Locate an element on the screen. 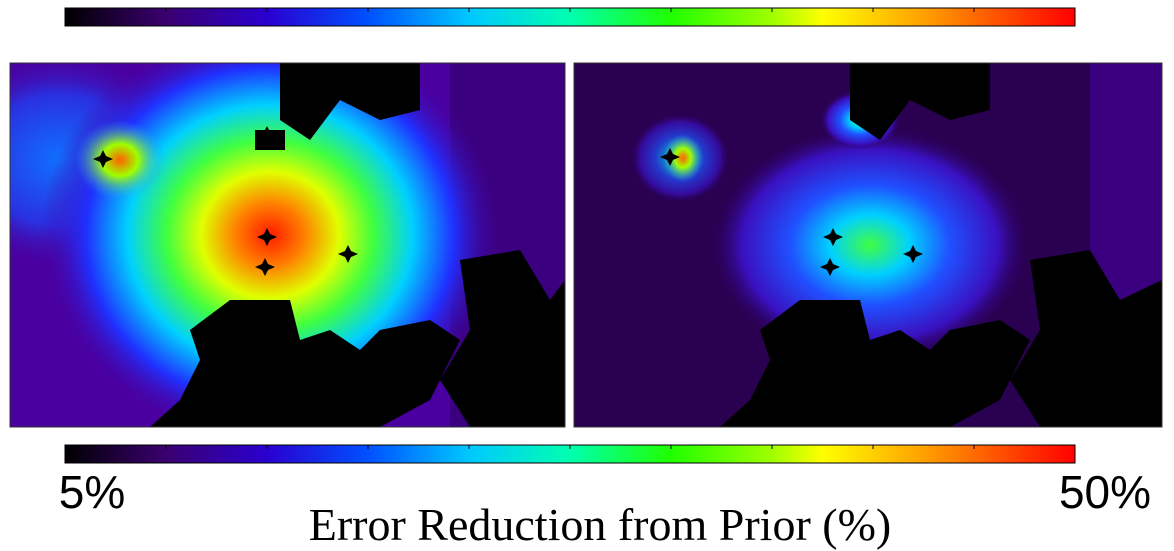 The width and height of the screenshot is (1174, 551). colorbar-label: Error Reduction from Prior (%) is located at coordinates (600, 524).